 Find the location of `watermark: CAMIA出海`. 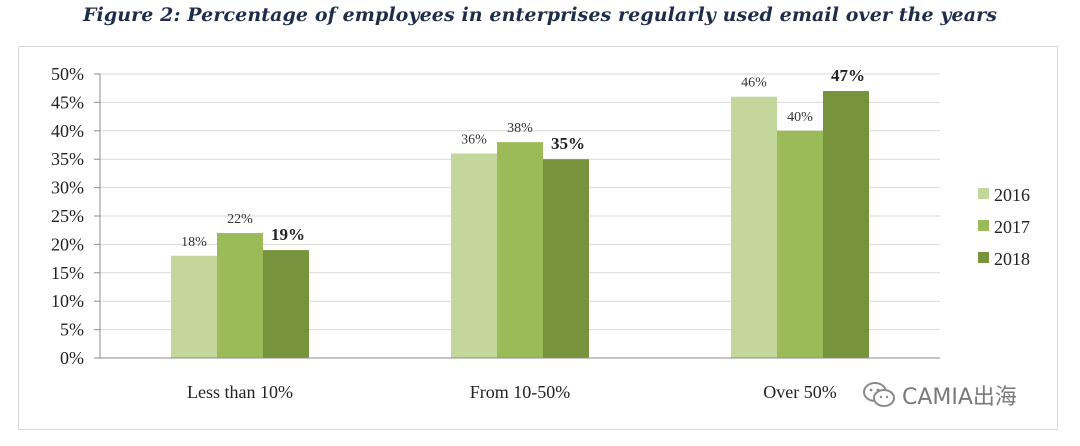

watermark: CAMIA出海 is located at coordinates (939, 395).